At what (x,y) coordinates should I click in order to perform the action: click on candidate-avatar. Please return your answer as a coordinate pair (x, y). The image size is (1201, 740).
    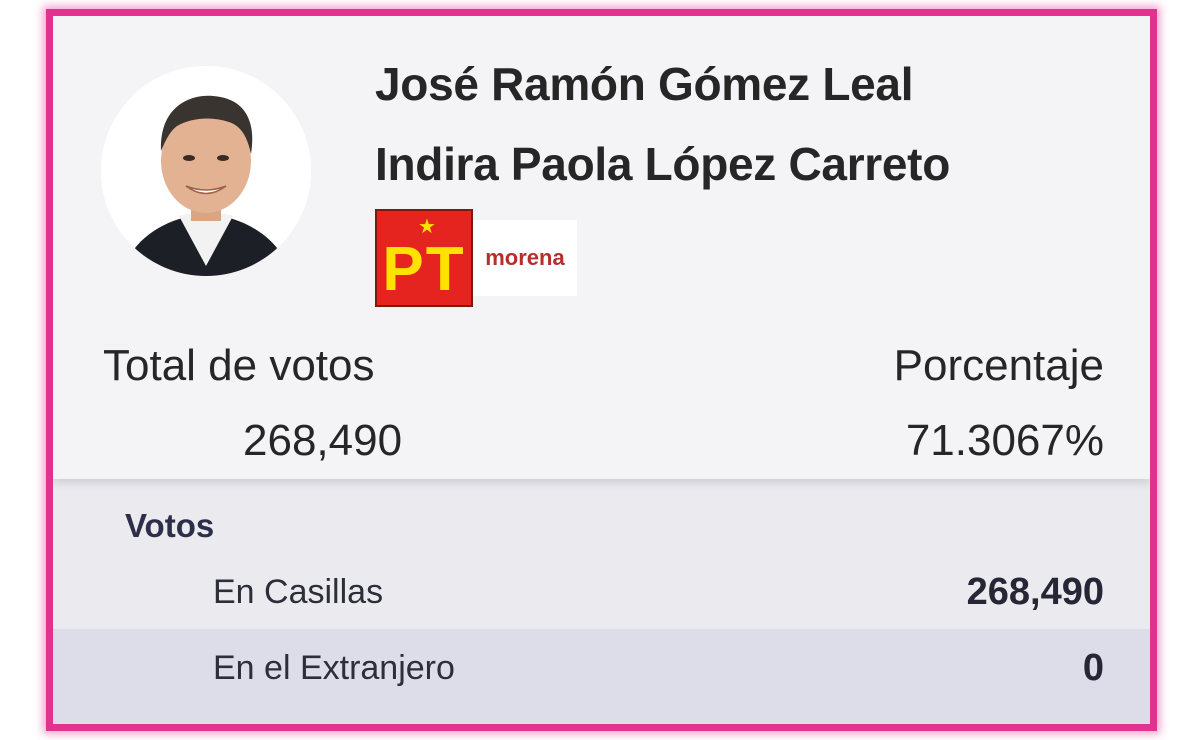
    Looking at the image, I should click on (206, 171).